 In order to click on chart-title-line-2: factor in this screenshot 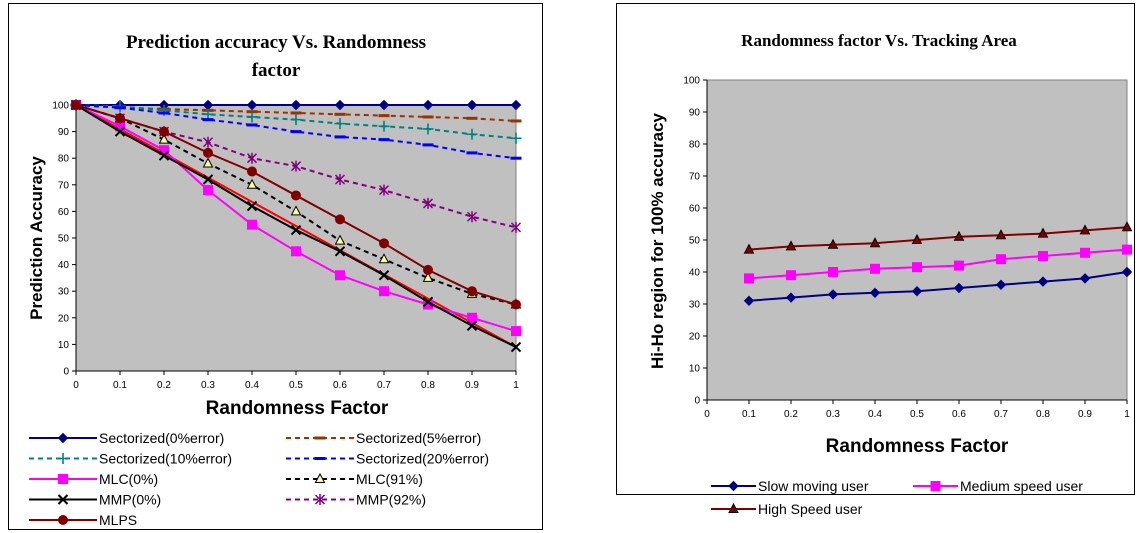, I will do `click(276, 70)`.